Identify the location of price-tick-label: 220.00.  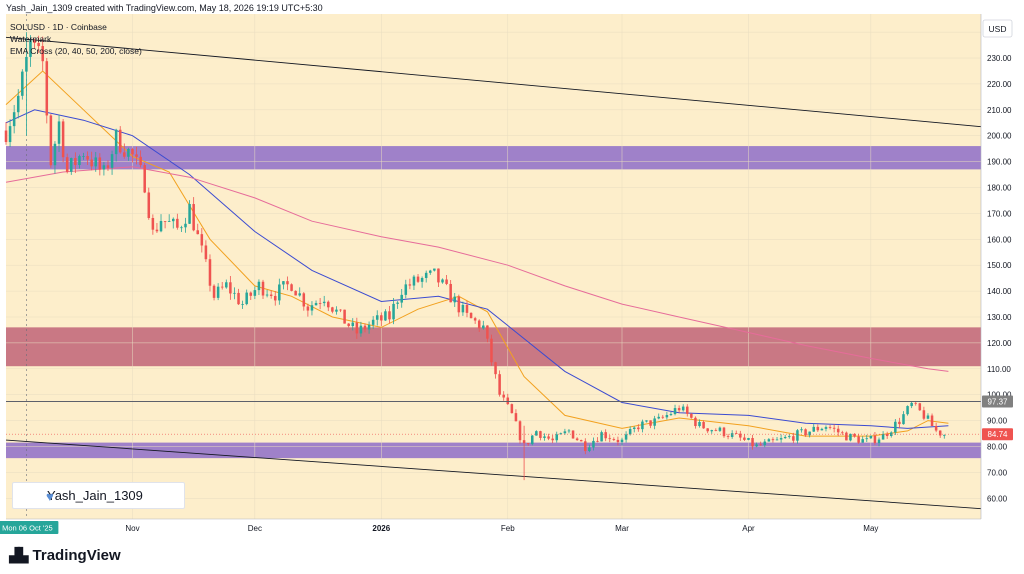
(999, 84).